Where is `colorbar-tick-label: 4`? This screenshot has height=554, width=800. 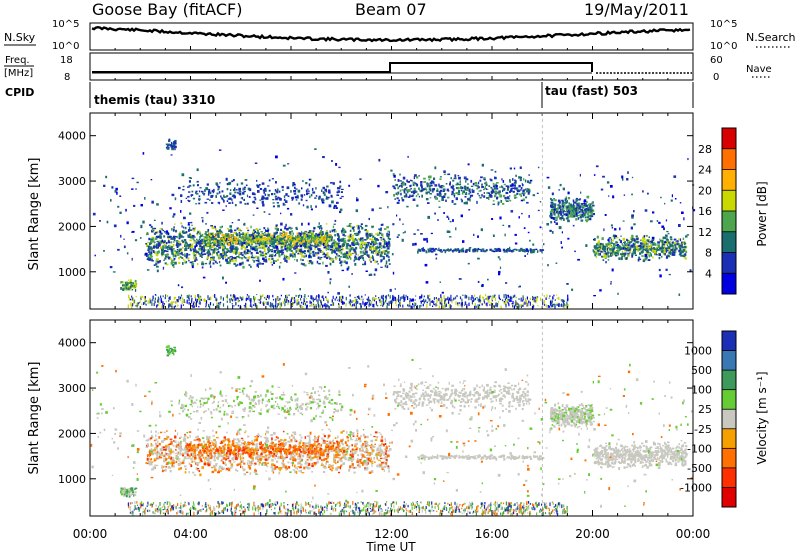
colorbar-tick-label: 4 is located at coordinates (708, 273).